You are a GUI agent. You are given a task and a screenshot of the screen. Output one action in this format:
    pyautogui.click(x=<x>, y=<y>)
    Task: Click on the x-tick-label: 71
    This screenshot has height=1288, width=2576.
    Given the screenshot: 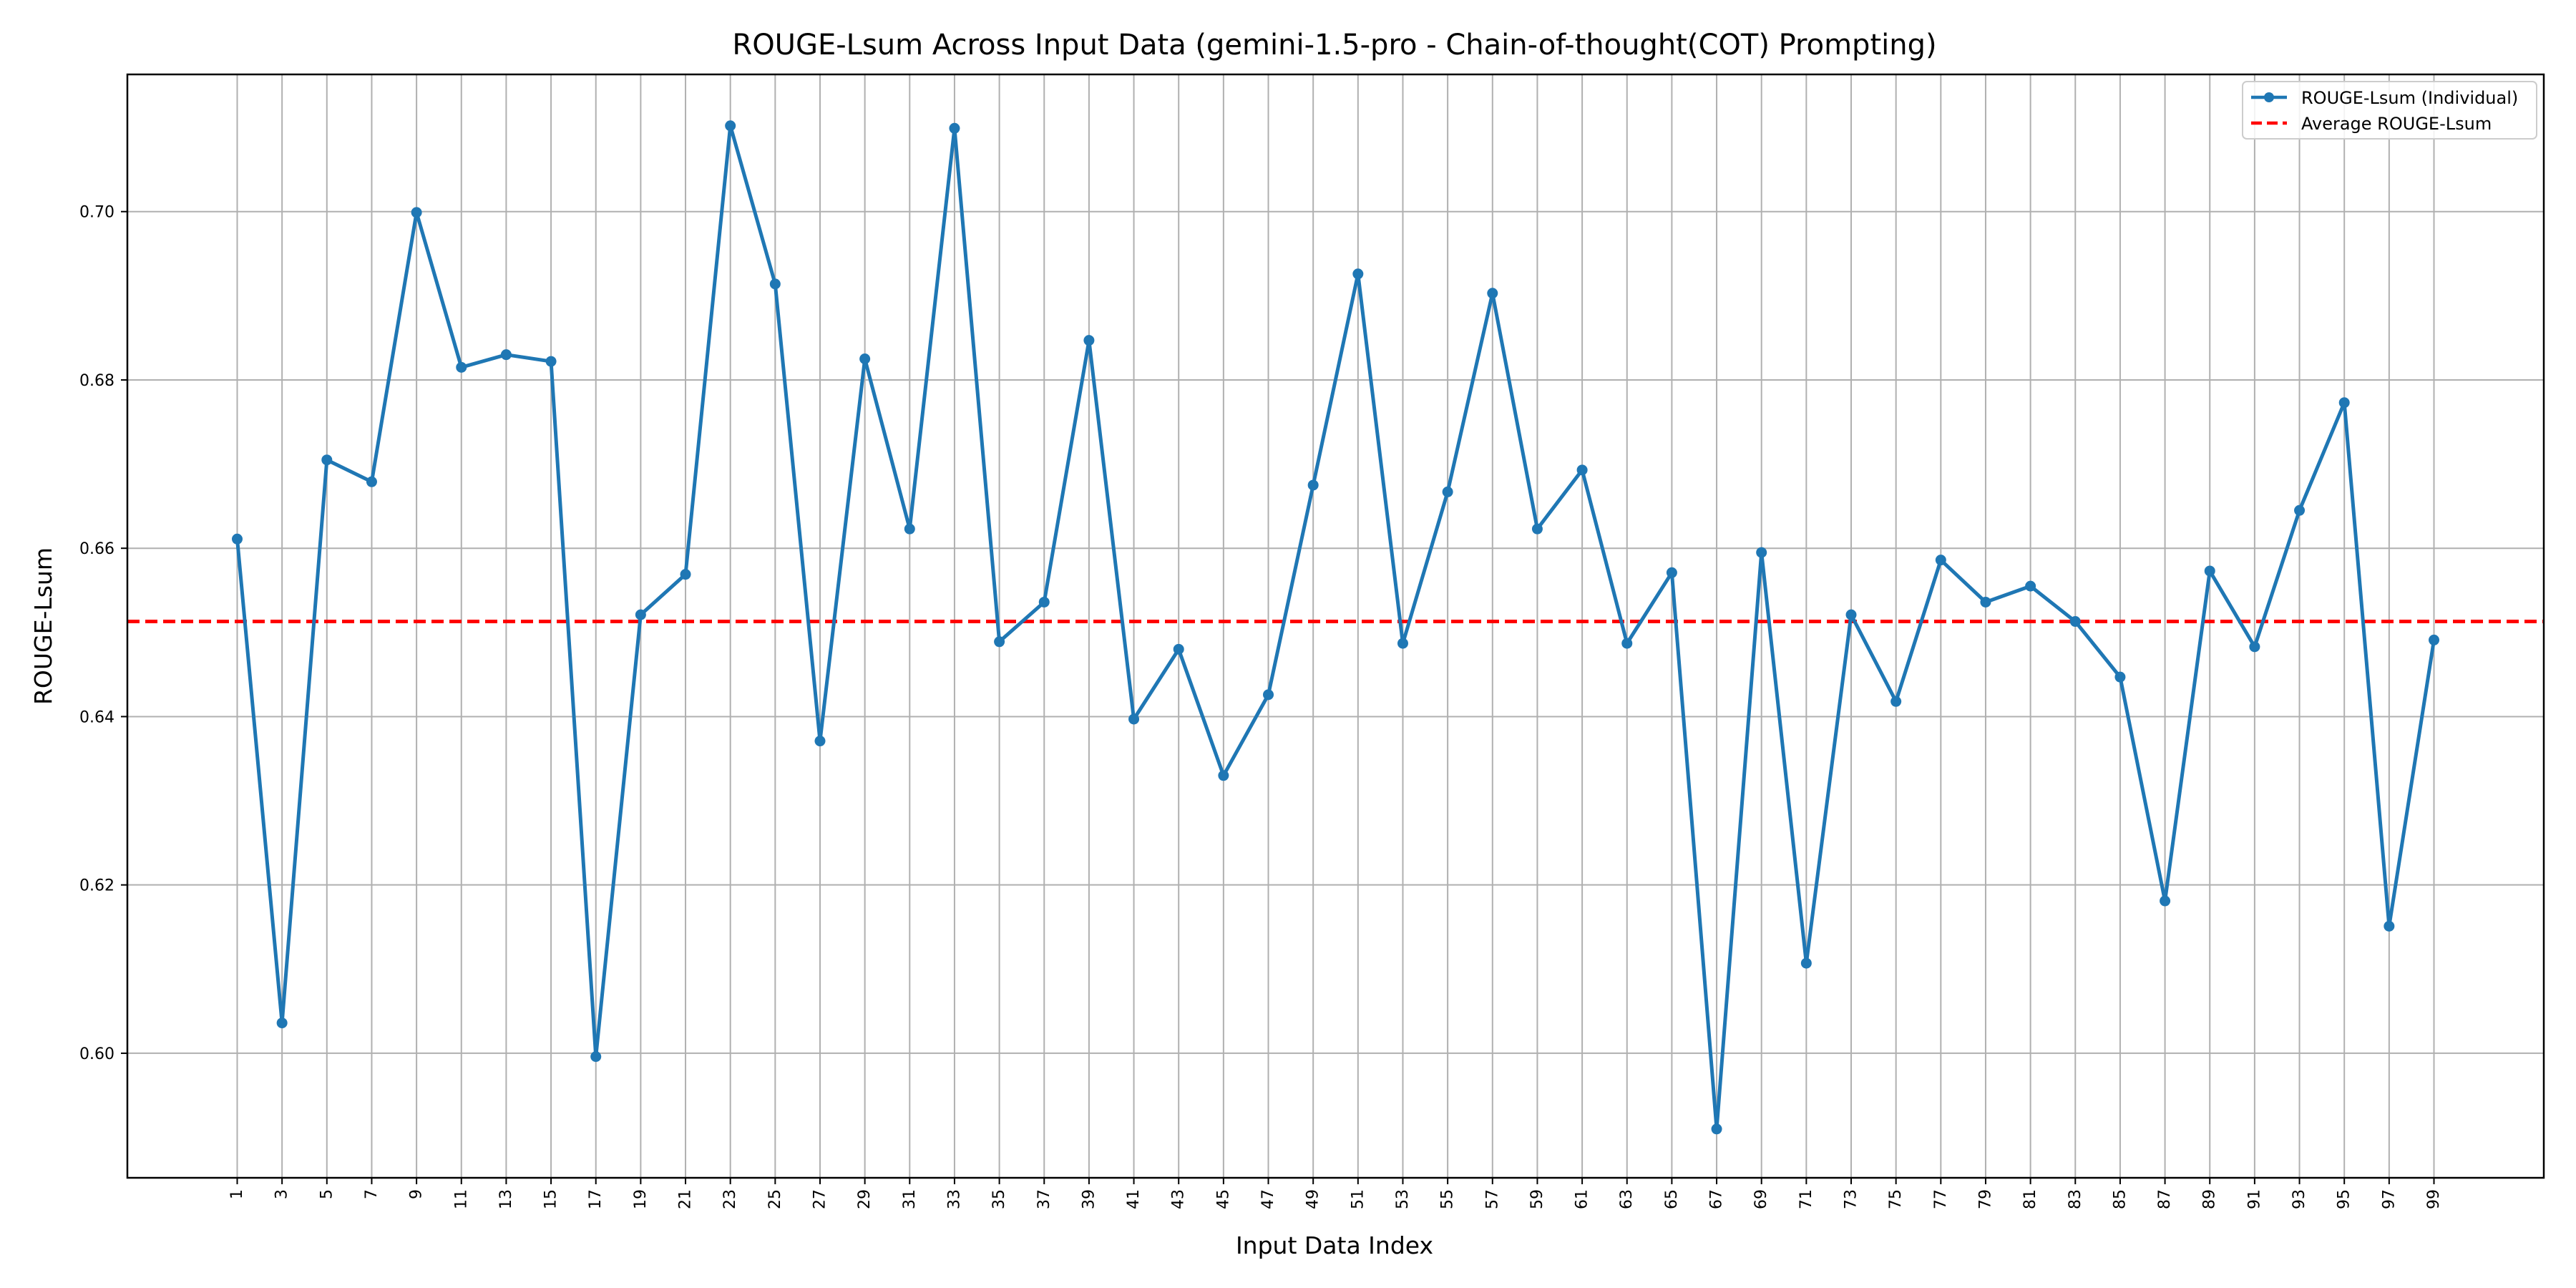 What is the action you would take?
    pyautogui.click(x=1806, y=1199)
    